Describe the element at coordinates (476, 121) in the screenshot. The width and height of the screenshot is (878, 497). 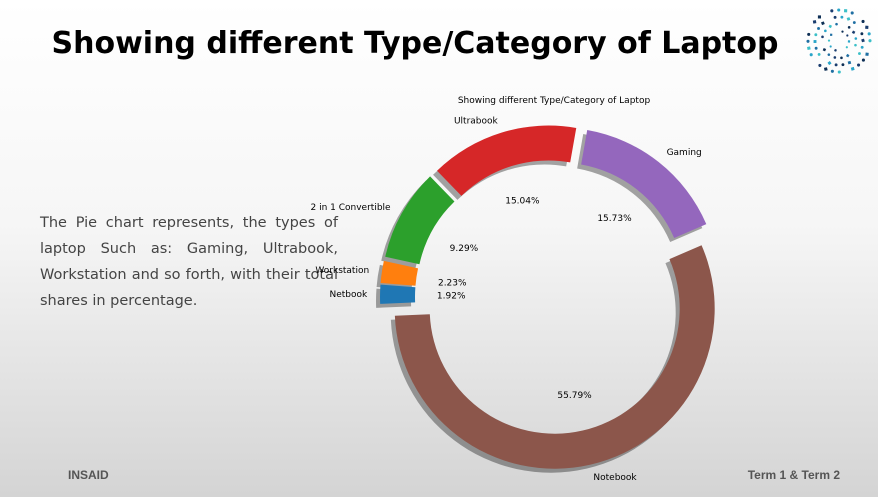
I see `category-label: Ultrabook` at that location.